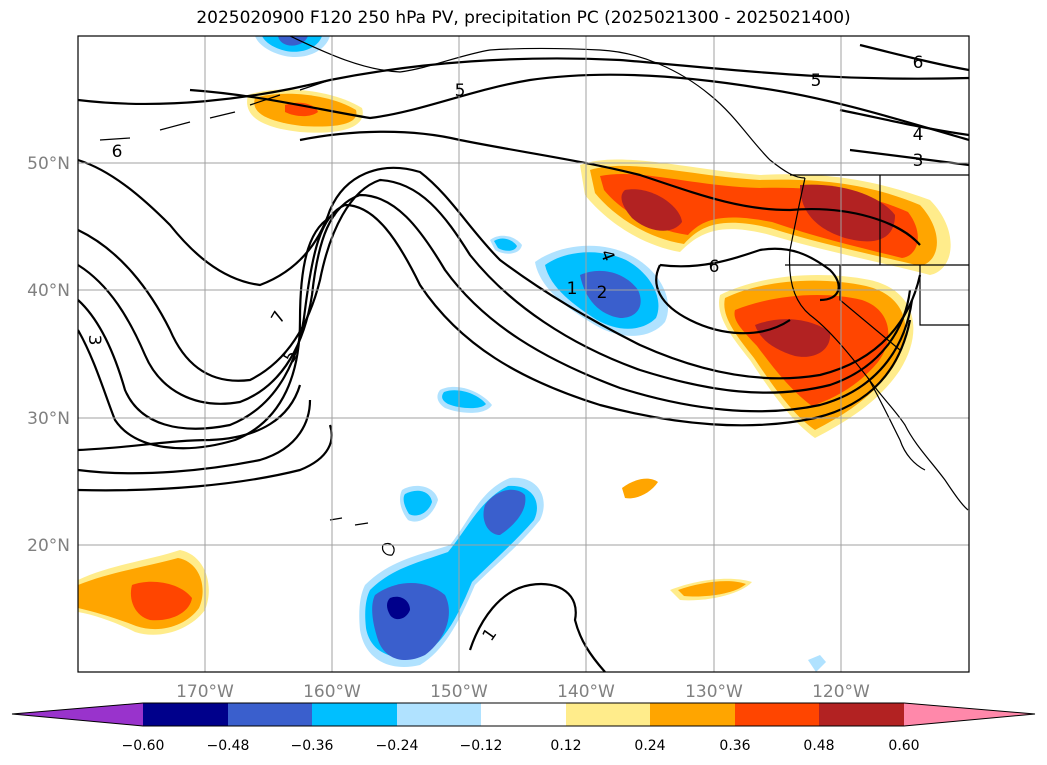 The height and width of the screenshot is (765, 1047). What do you see at coordinates (714, 692) in the screenshot?
I see `lon-label: 130°W` at bounding box center [714, 692].